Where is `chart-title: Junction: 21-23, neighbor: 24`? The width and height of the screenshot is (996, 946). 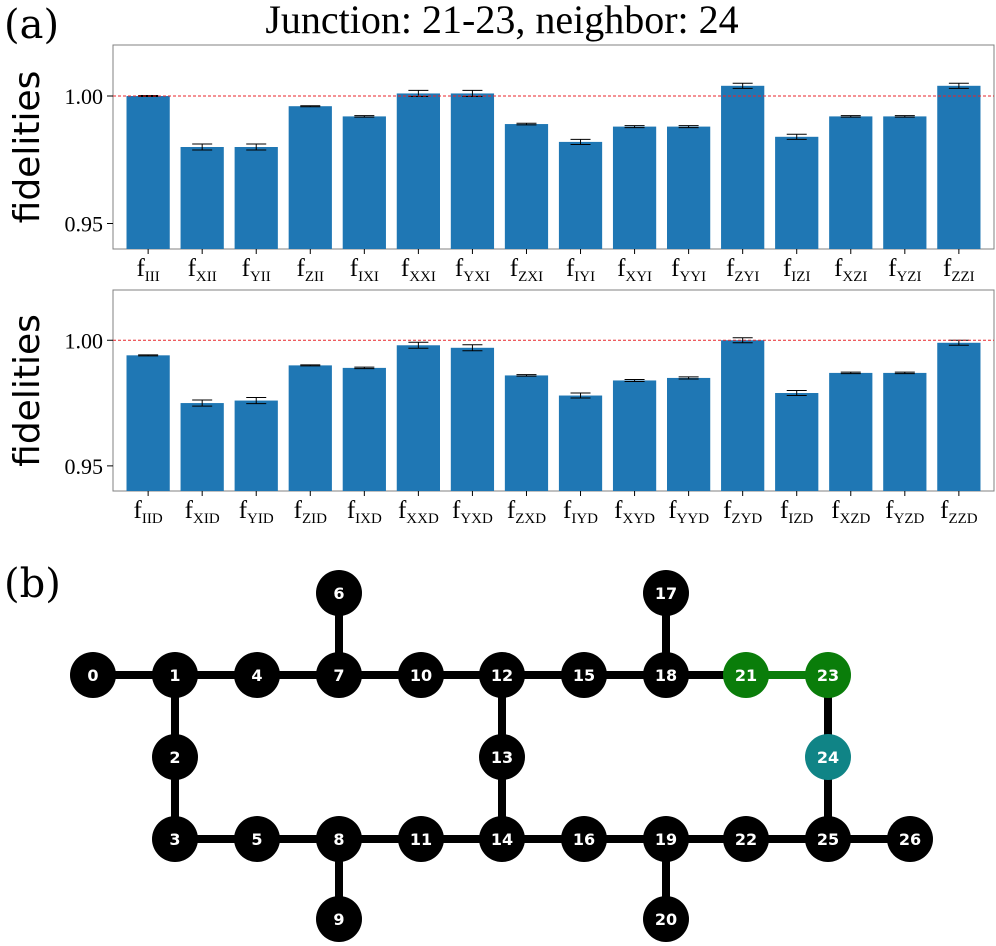
chart-title: Junction: 21-23, neighbor: 24 is located at coordinates (501, 21).